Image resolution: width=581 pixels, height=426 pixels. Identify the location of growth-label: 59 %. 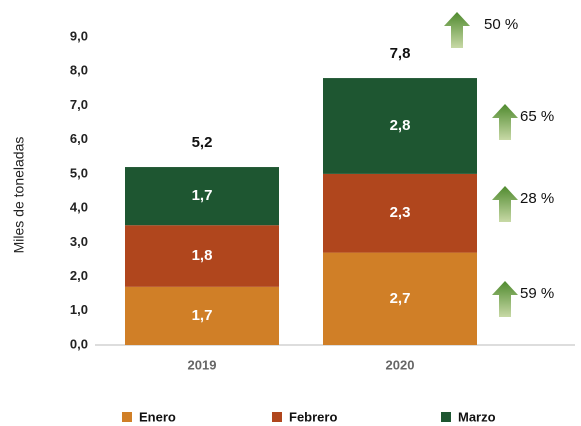
(537, 293).